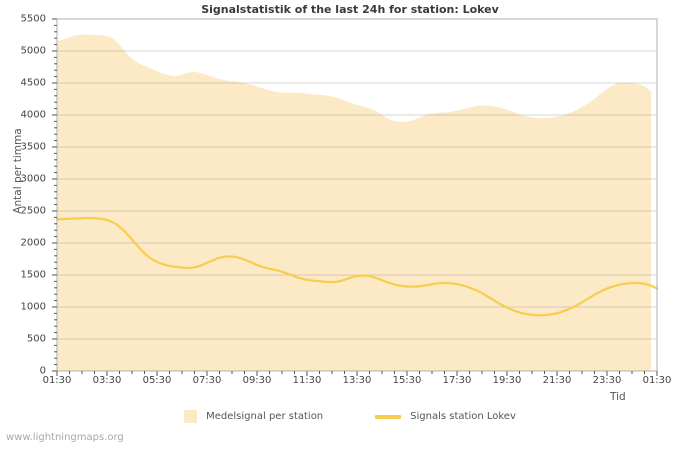 This screenshot has height=450, width=700. I want to click on x-tick-label: 03:30, so click(107, 380).